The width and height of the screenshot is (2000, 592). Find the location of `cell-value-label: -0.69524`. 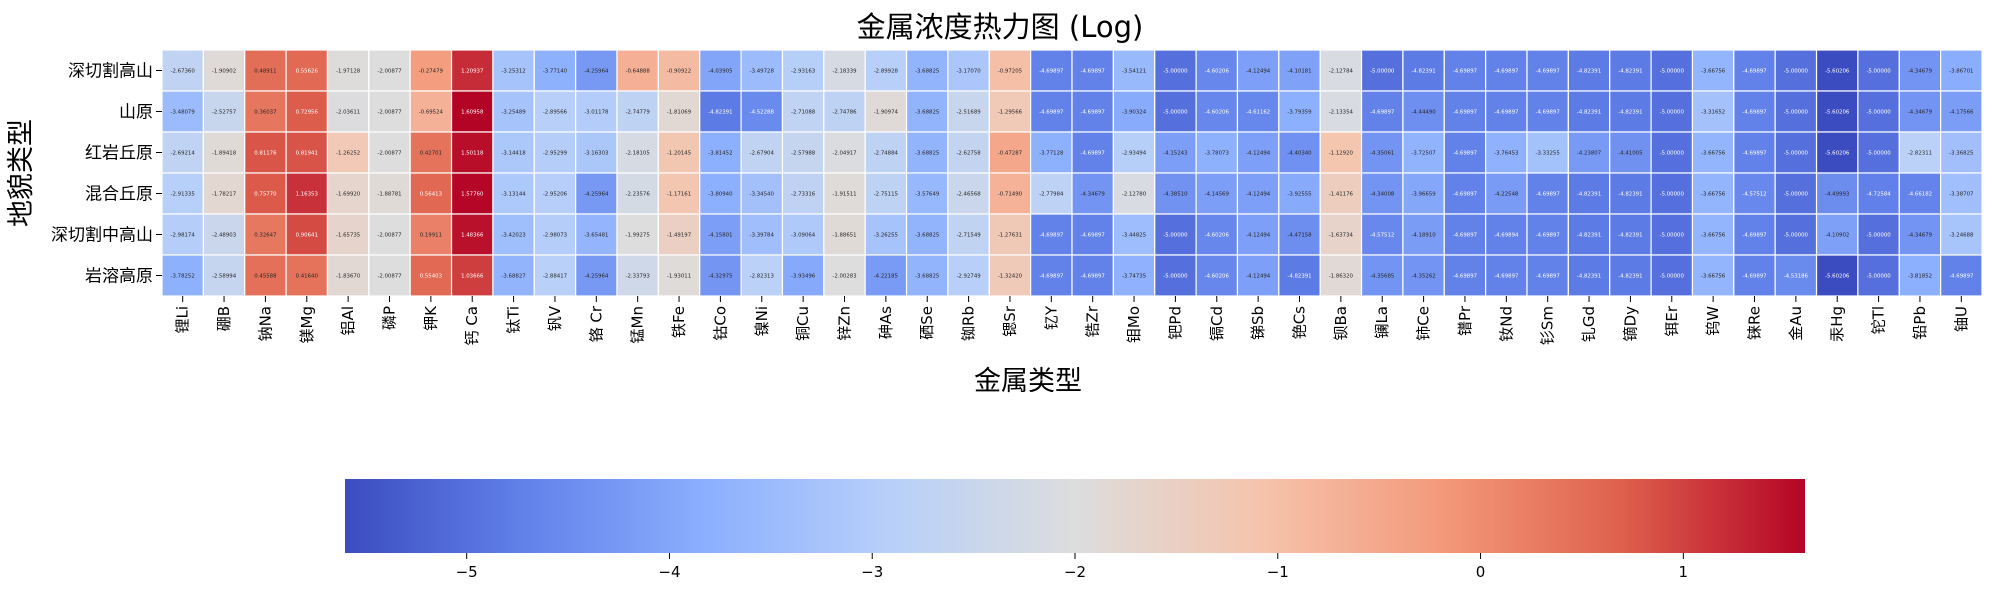

cell-value-label: -0.69524 is located at coordinates (431, 113).